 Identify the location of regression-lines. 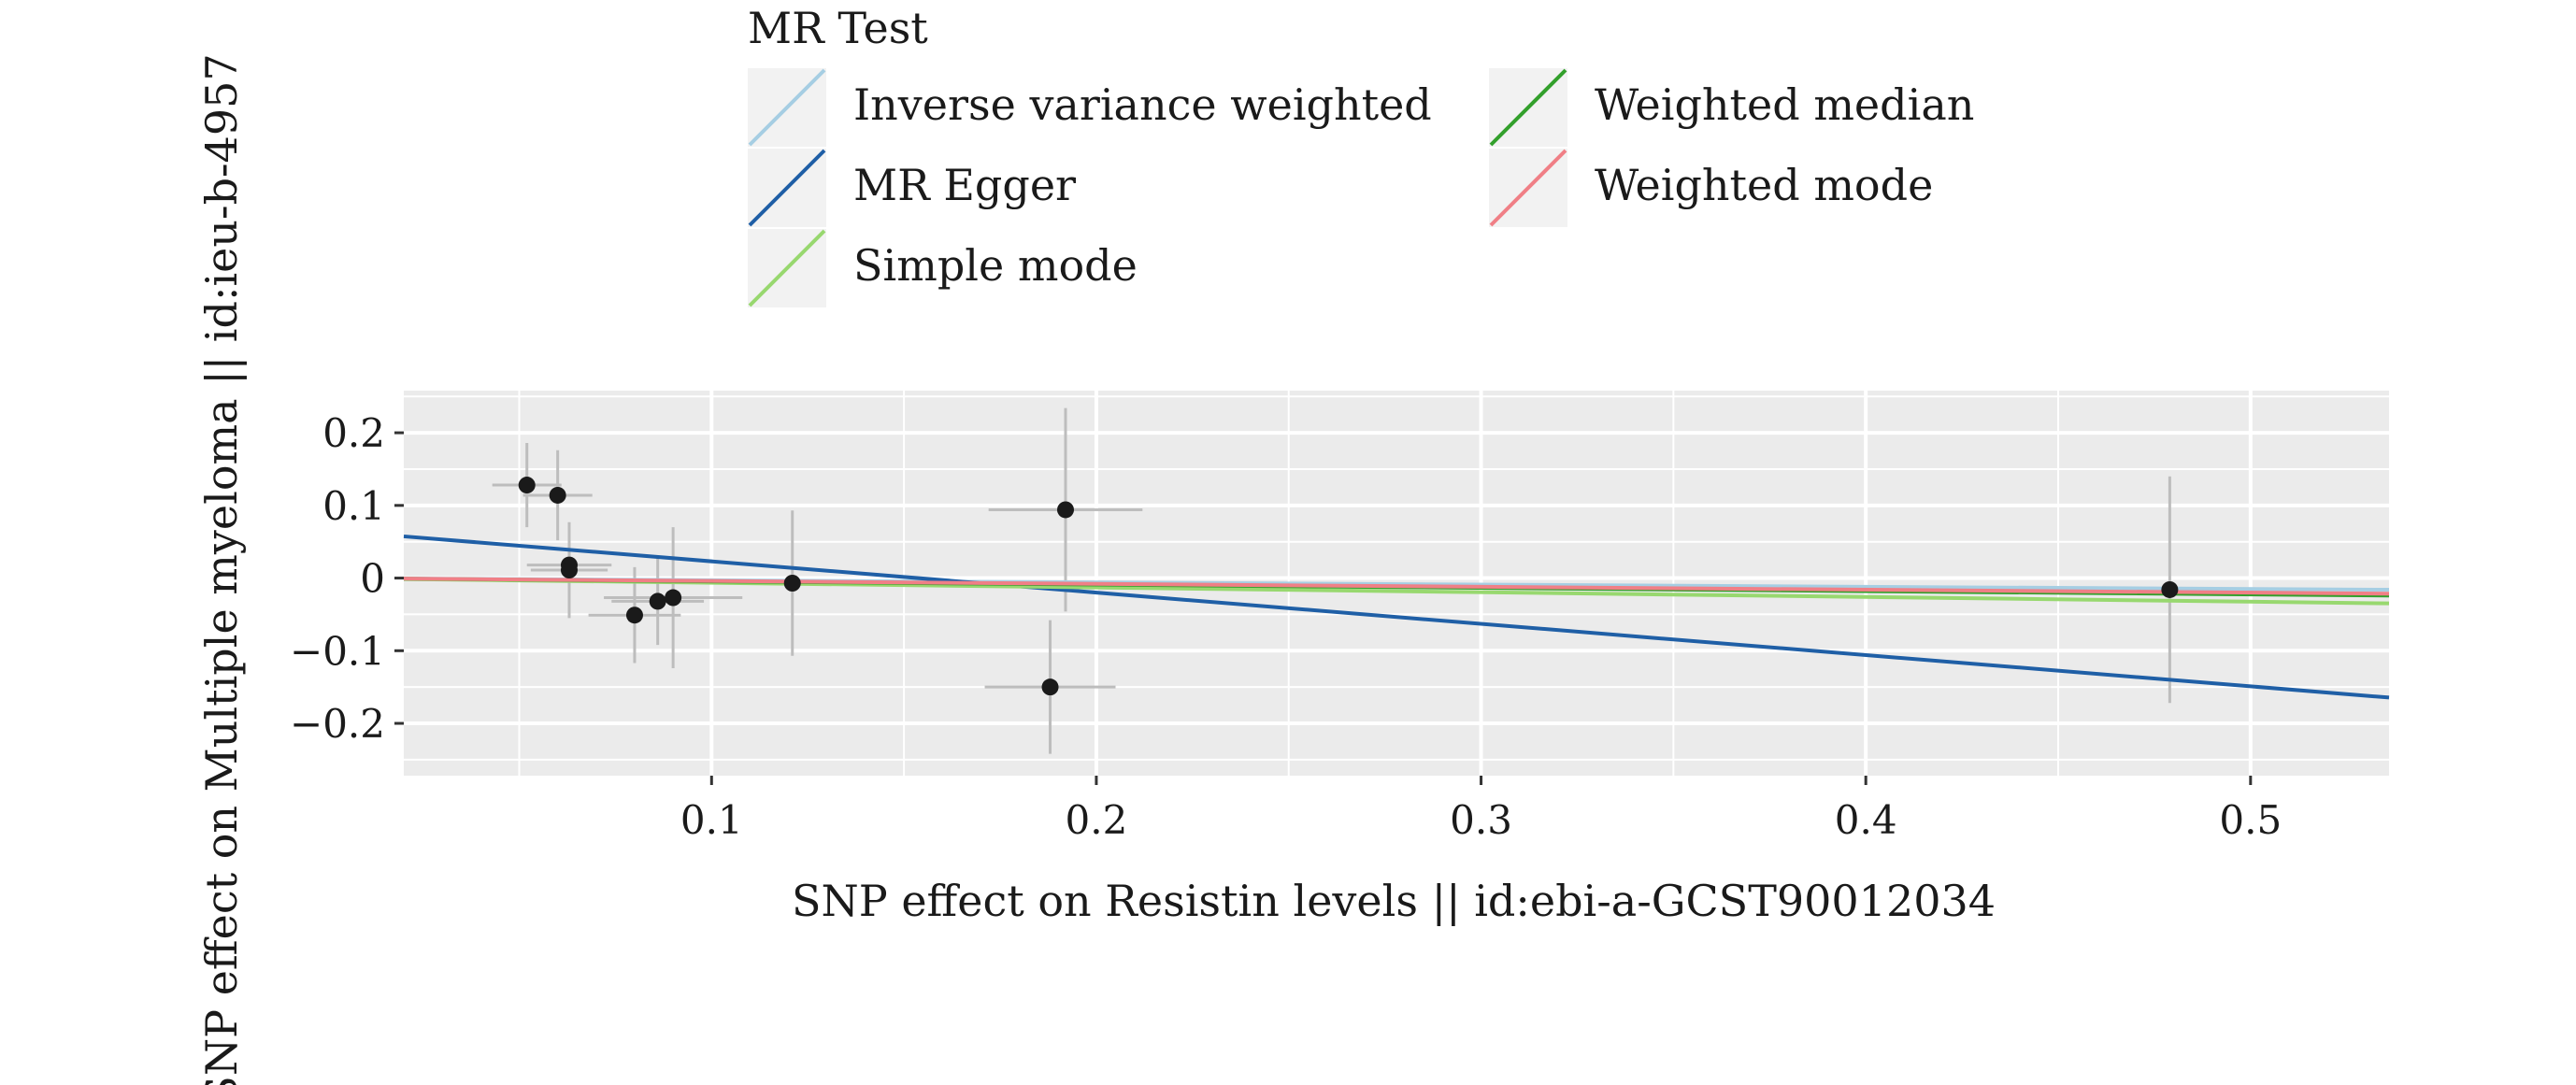
(1396, 617).